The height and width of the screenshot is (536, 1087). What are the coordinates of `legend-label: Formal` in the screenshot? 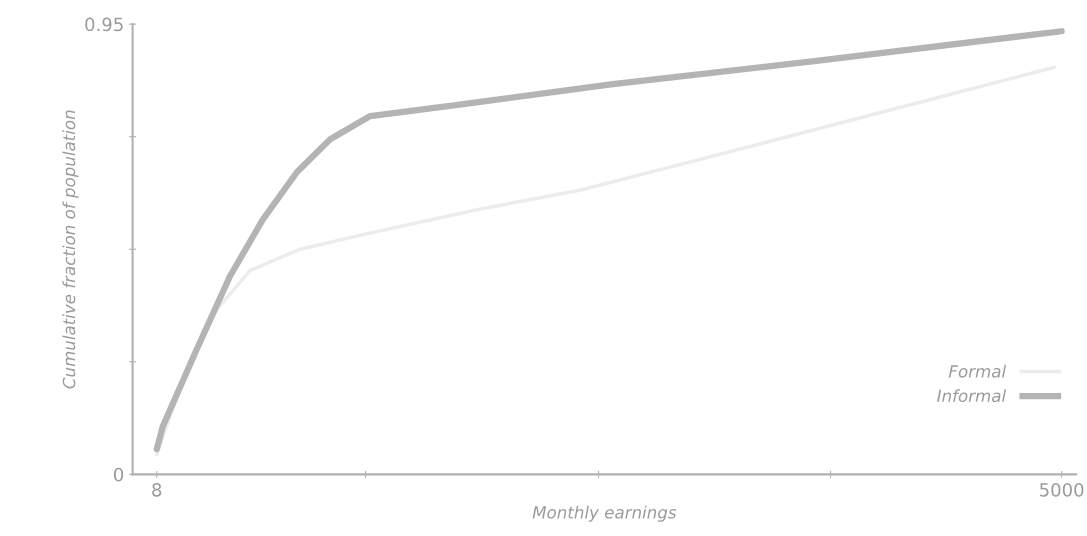 It's located at (977, 371).